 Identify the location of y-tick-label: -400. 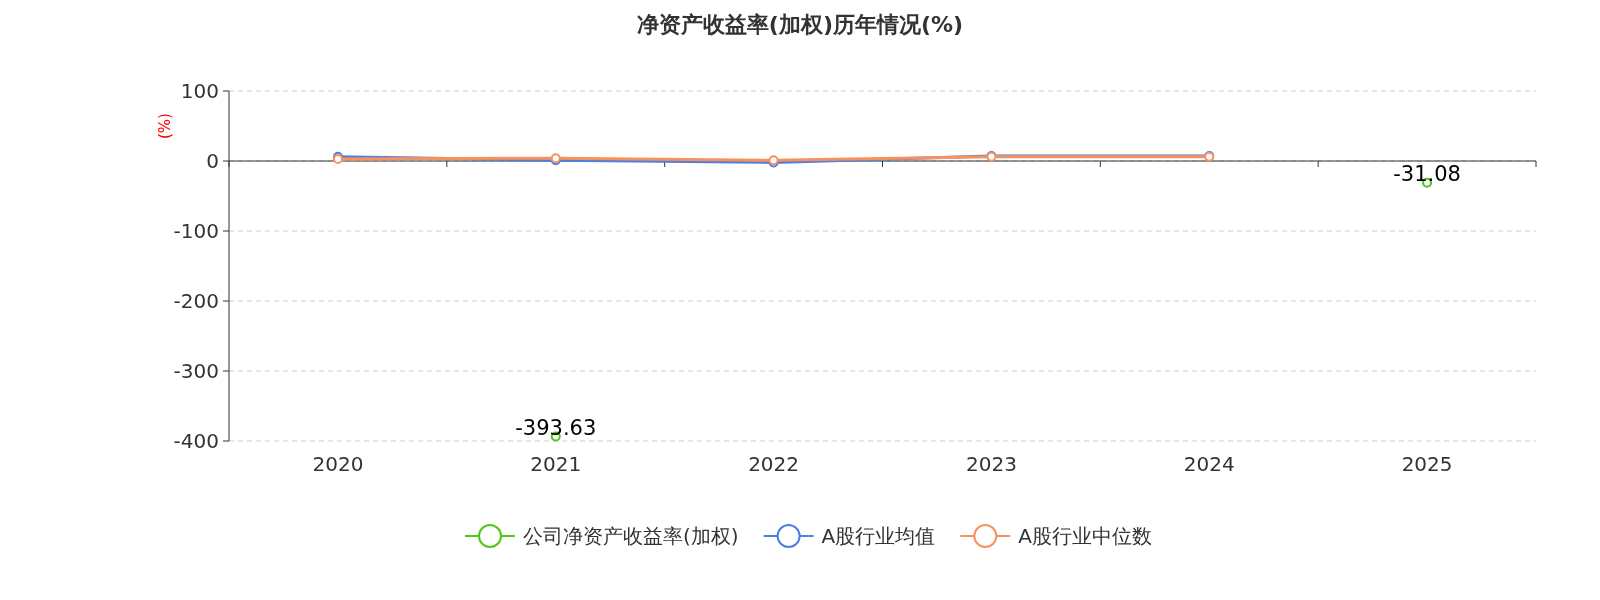
(196, 441).